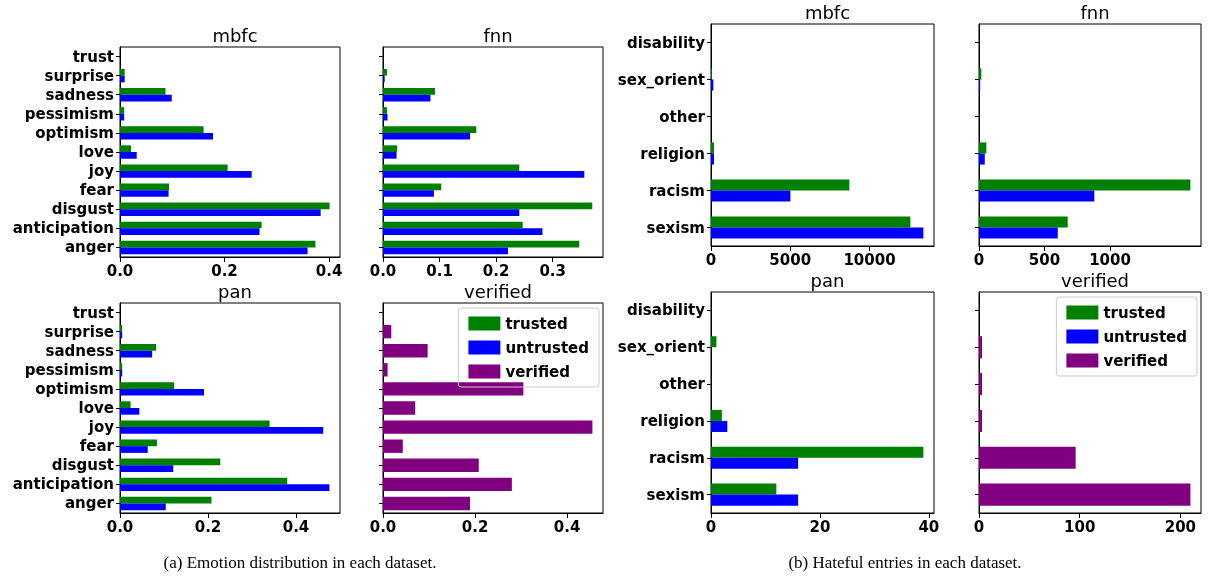 This screenshot has width=1208, height=581. Describe the element at coordinates (827, 280) in the screenshot. I see `chart-title: pan` at that location.